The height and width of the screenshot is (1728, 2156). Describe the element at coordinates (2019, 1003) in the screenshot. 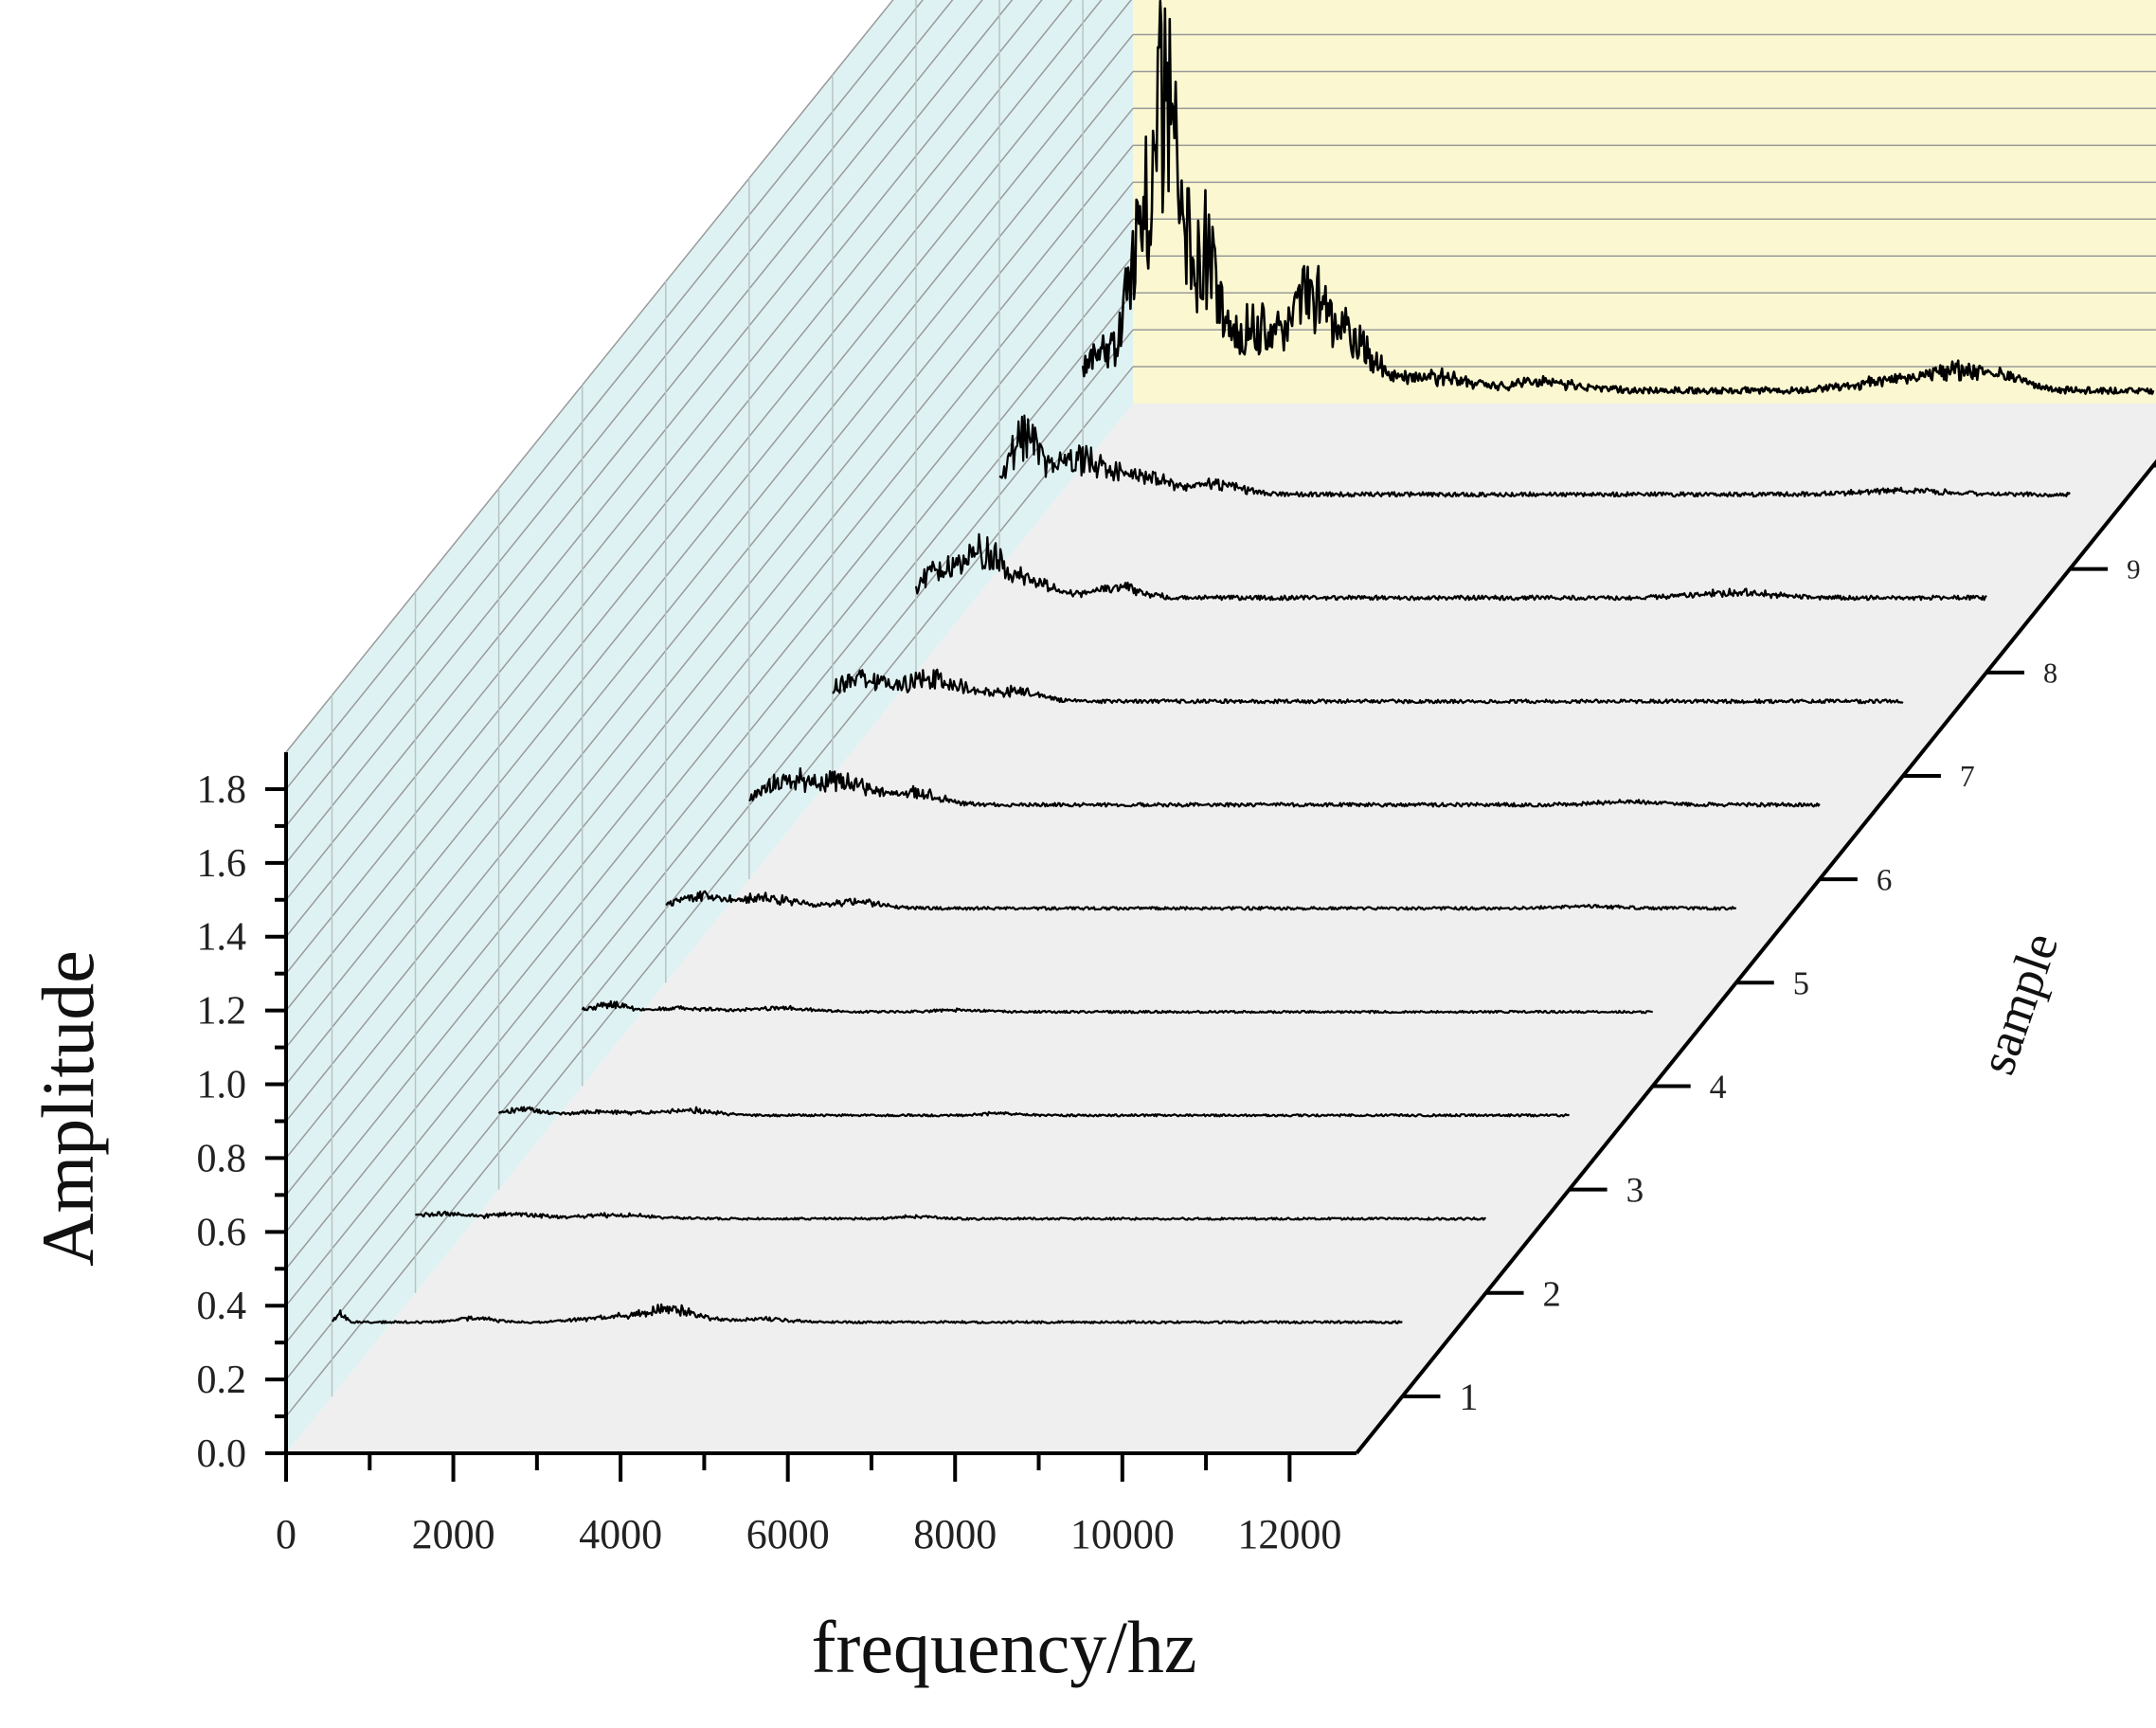

I see `sample-axis-label: sample` at that location.